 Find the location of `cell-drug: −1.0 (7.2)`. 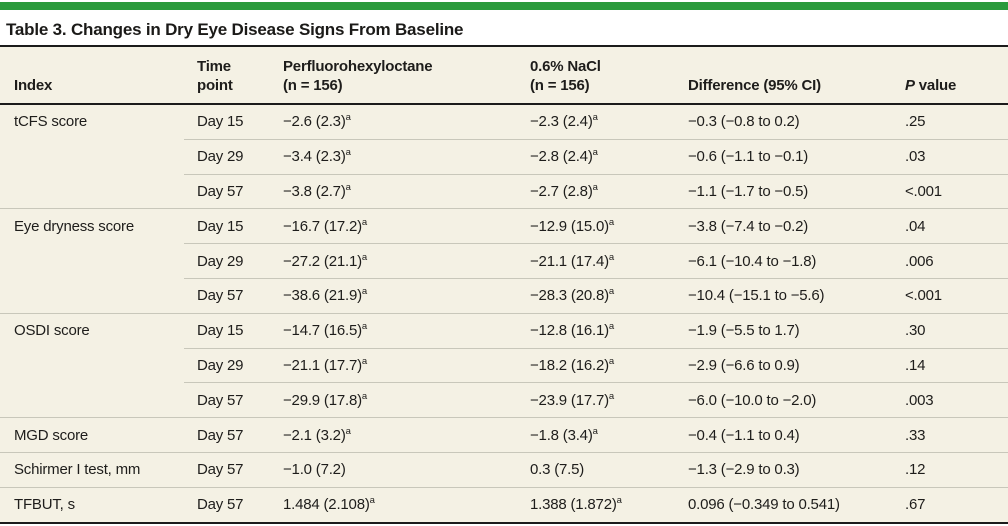

cell-drug: −1.0 (7.2) is located at coordinates (393, 469).